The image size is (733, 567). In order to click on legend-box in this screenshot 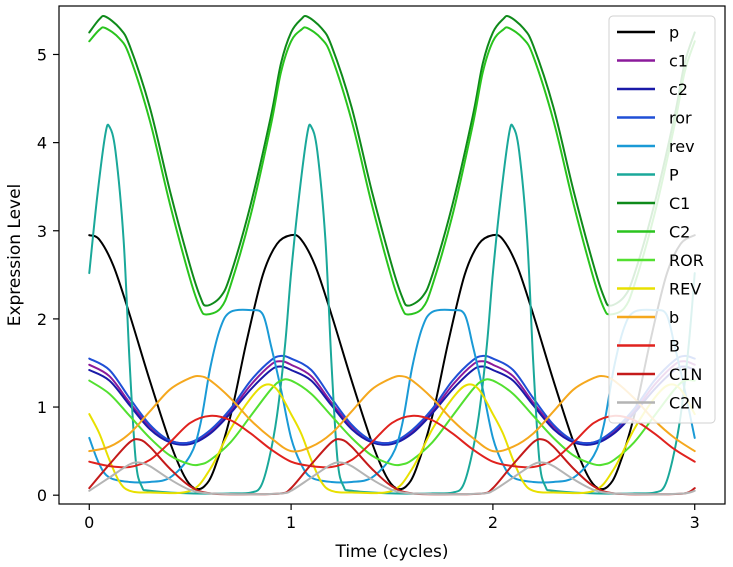, I will do `click(662, 219)`.